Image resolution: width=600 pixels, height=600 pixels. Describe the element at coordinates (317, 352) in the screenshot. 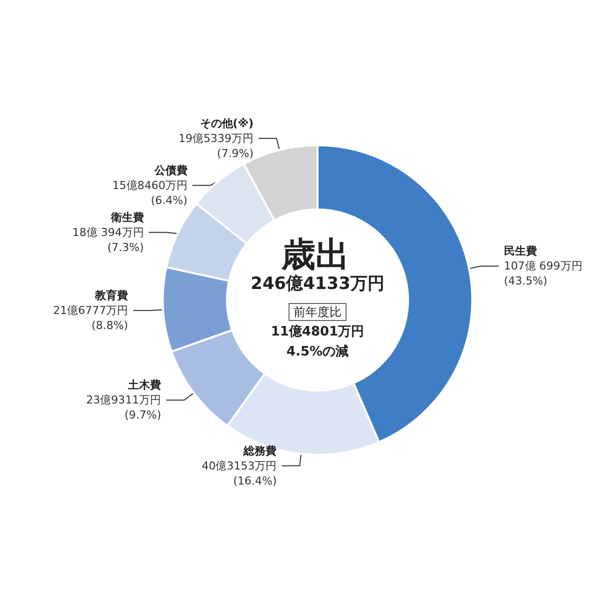

I see `text: 4.5%の減` at that location.